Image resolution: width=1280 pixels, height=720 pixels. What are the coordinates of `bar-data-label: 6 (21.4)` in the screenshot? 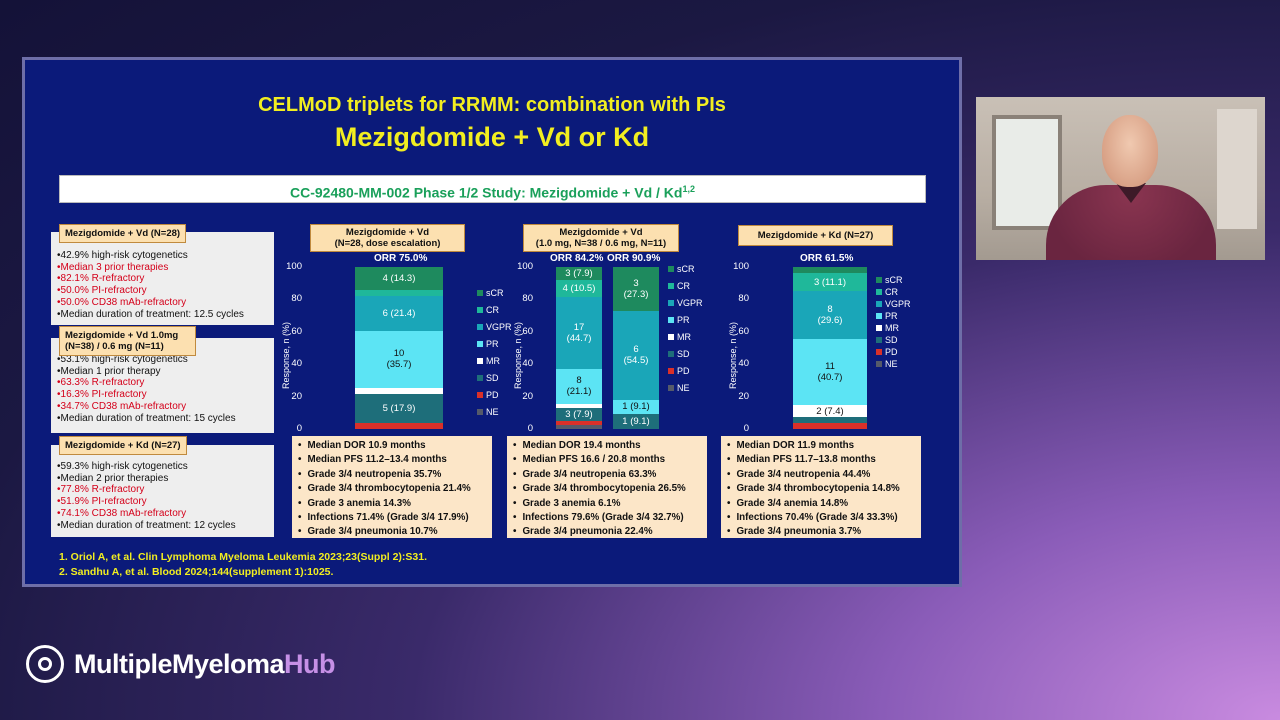 It's located at (399, 313).